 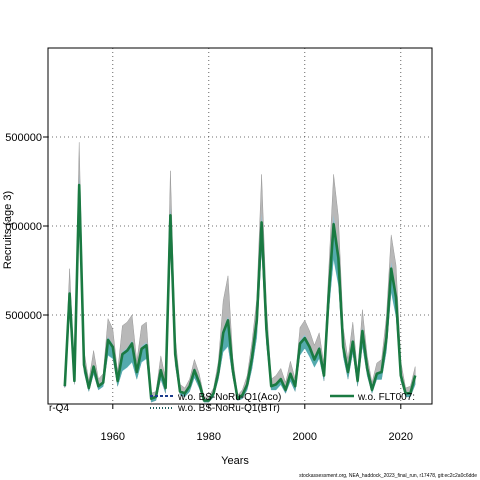 What do you see at coordinates (305, 437) in the screenshot?
I see `x-tick-label-2000: 2000` at bounding box center [305, 437].